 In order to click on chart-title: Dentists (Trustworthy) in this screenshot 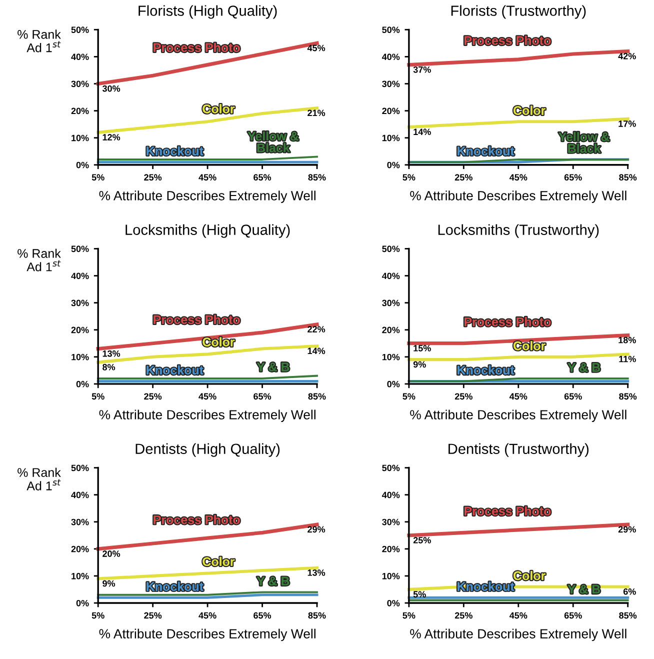, I will do `click(518, 450)`.